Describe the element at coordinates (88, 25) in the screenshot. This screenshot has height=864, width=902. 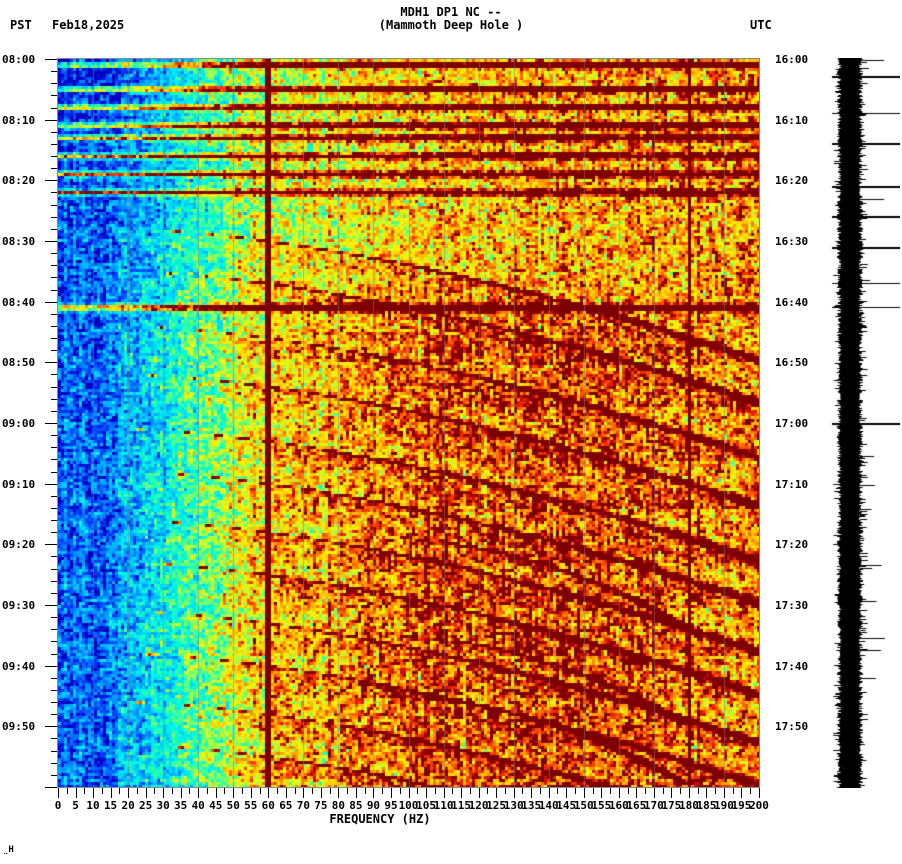
I see `date-label: Feb18,2025` at that location.